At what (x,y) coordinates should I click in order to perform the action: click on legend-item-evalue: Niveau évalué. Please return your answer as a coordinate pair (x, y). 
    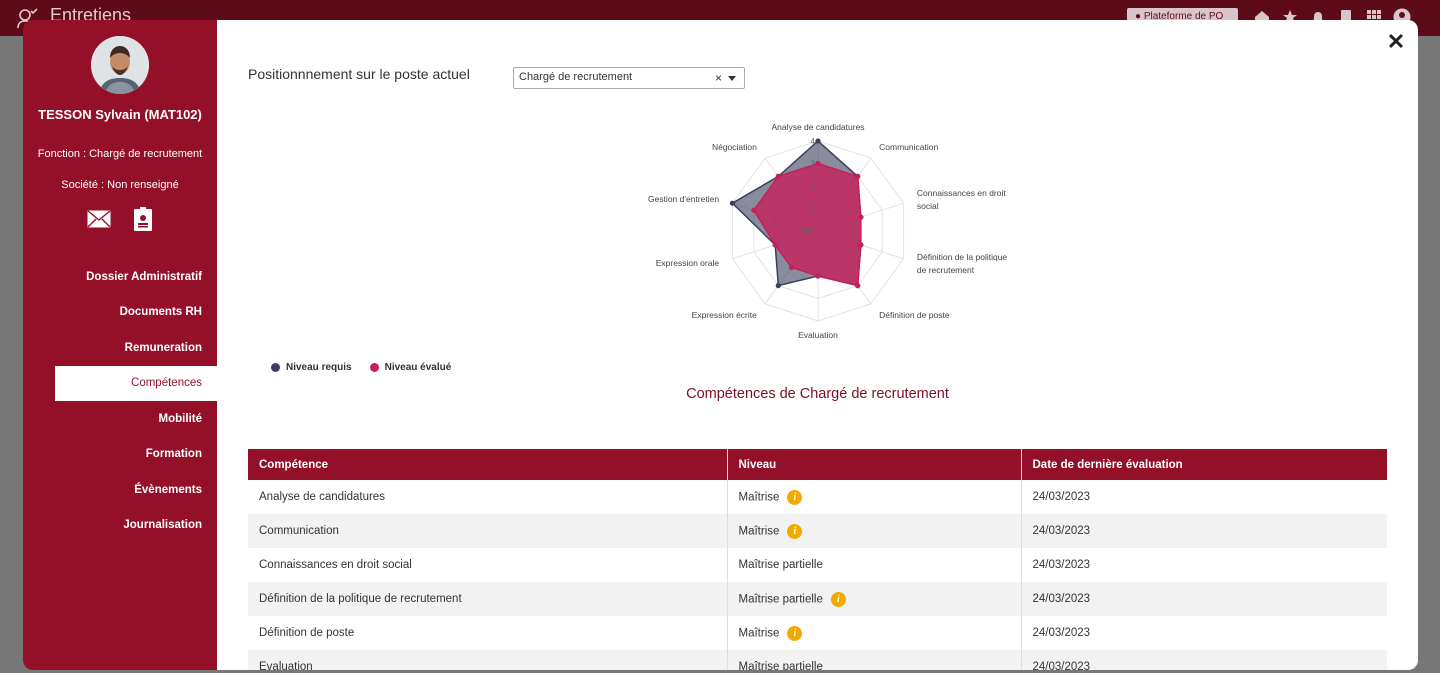
    Looking at the image, I should click on (410, 367).